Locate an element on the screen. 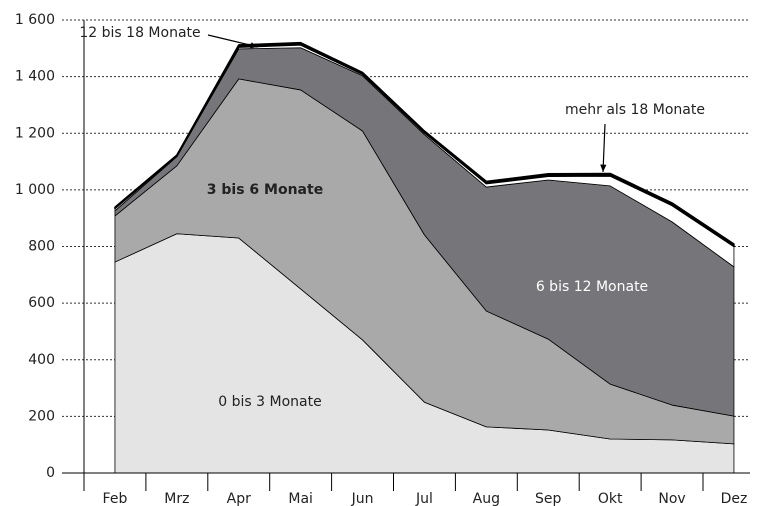 Image resolution: width=763 pixels, height=506 pixels. y-tick-label: 0 is located at coordinates (50, 473).